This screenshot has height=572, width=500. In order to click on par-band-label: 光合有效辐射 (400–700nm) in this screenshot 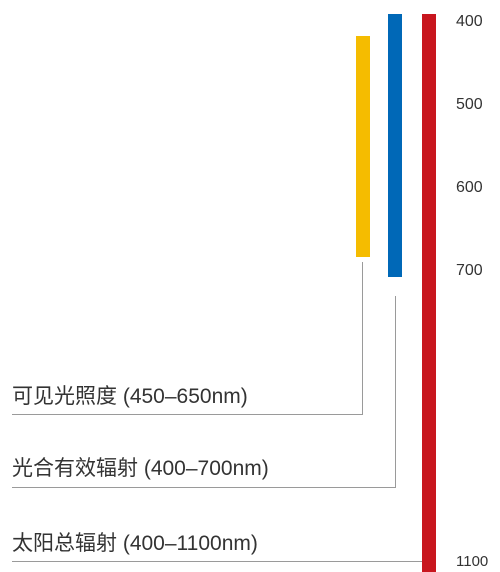, I will do `click(140, 468)`.